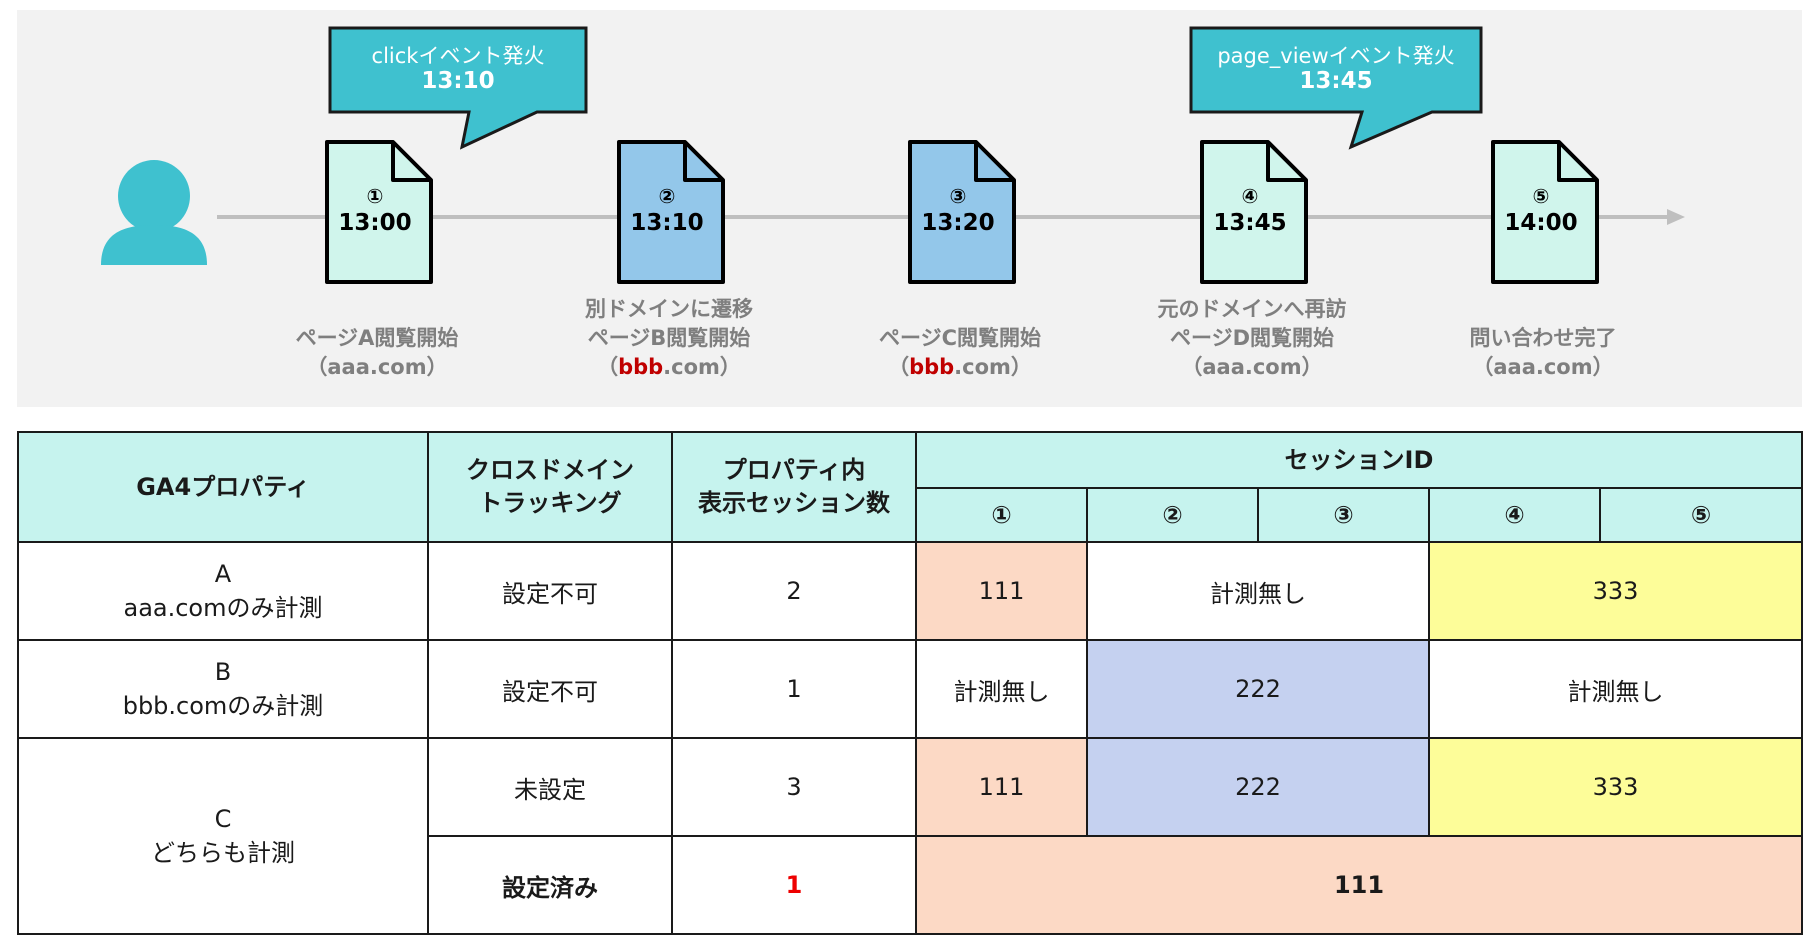 The height and width of the screenshot is (935, 1818). Describe the element at coordinates (1001, 515) in the screenshot. I see `header-step-1: ①` at that location.